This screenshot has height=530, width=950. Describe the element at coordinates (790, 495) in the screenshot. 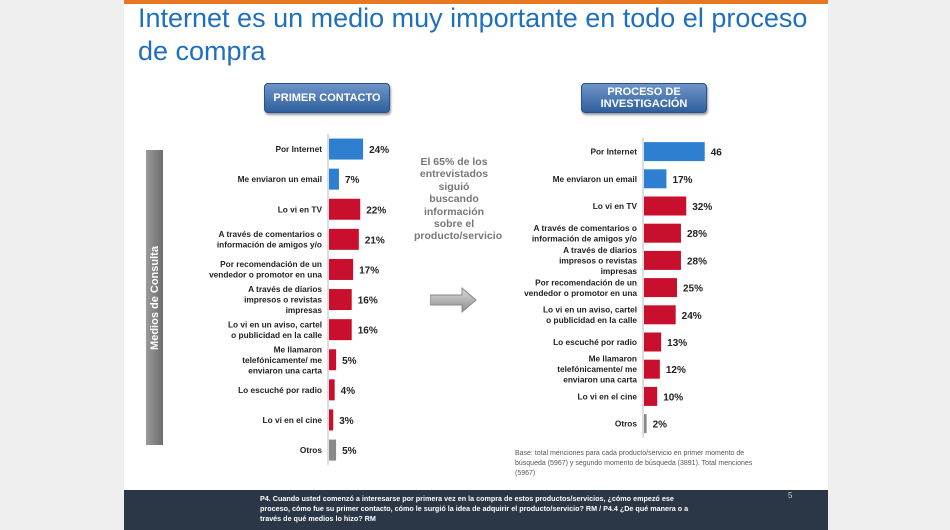

I see `page-number: 5` at that location.